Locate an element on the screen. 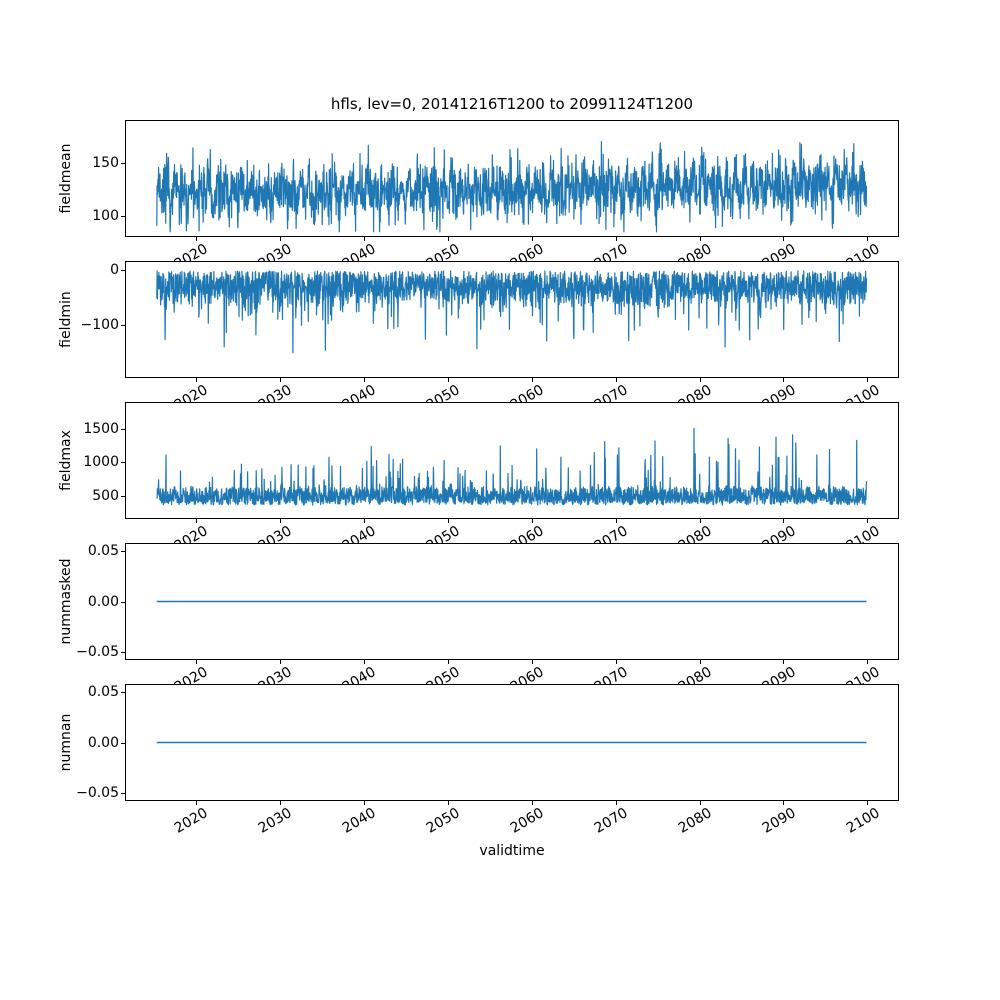 The image size is (1000, 1000). plot-area-numnan is located at coordinates (511, 742).